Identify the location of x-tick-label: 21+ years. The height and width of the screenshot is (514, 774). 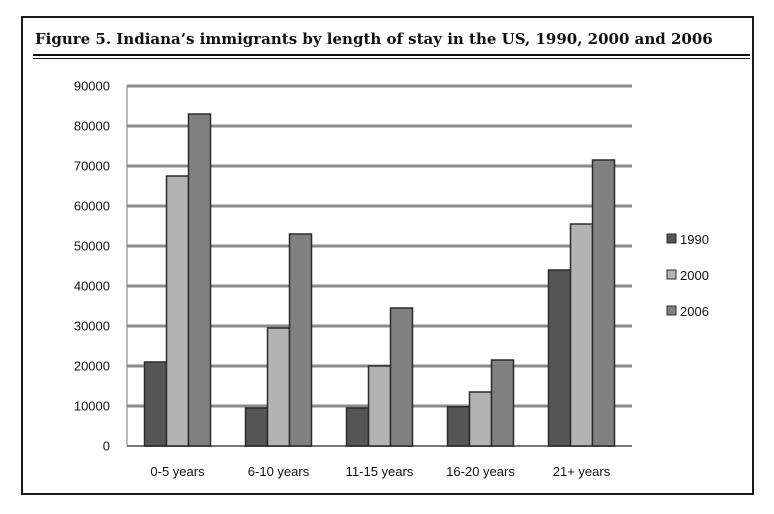
(582, 471).